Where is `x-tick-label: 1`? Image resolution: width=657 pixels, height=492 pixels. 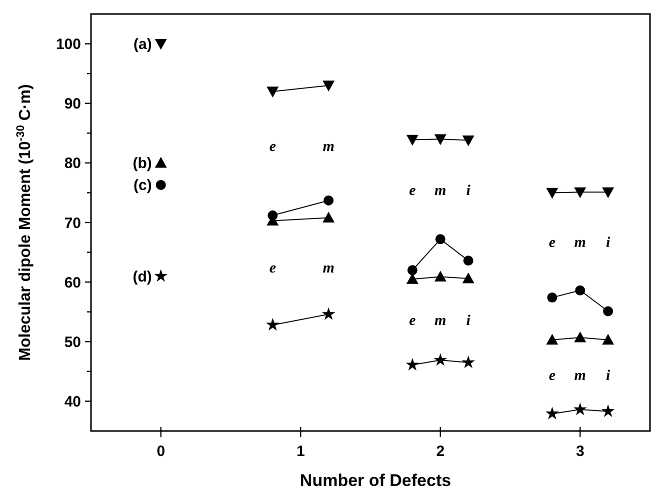
x-tick-label: 1 is located at coordinates (300, 451).